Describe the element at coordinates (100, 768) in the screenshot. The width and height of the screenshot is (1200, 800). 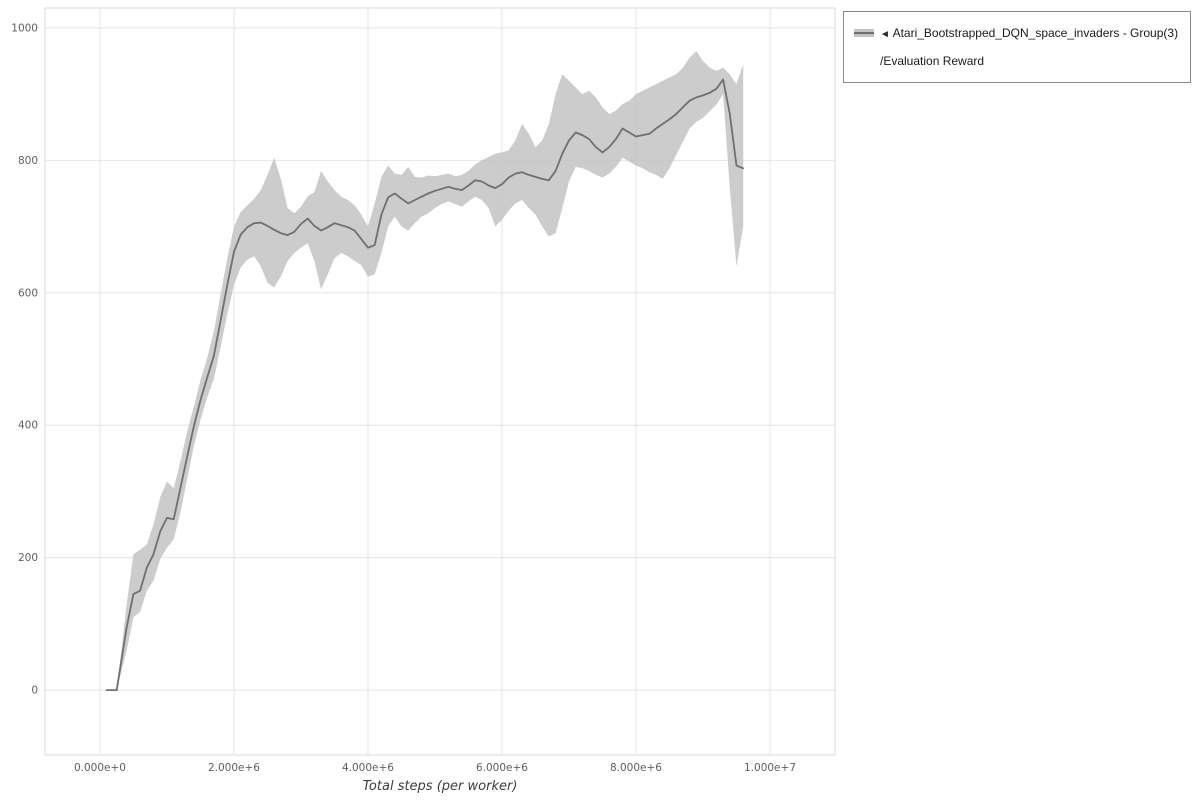
I see `x-tick-label: 0.000e+0` at that location.